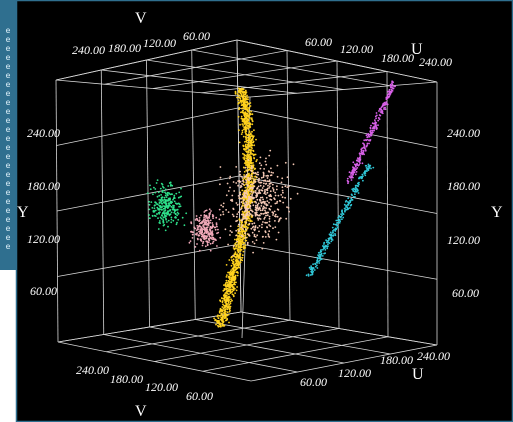 This screenshot has width=513, height=422. What do you see at coordinates (43, 212) in the screenshot?
I see `tick-labels-y-left: 240.00 180.00 120.00 60.00` at bounding box center [43, 212].